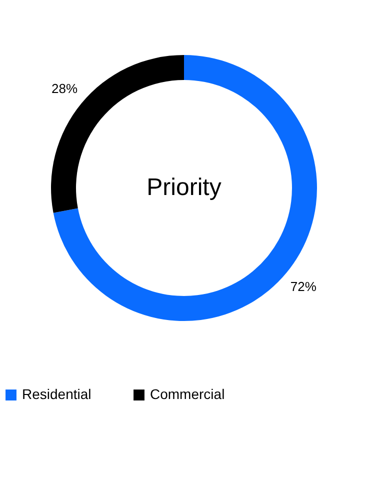 The image size is (368, 477). I want to click on data-label: 28%, so click(65, 88).